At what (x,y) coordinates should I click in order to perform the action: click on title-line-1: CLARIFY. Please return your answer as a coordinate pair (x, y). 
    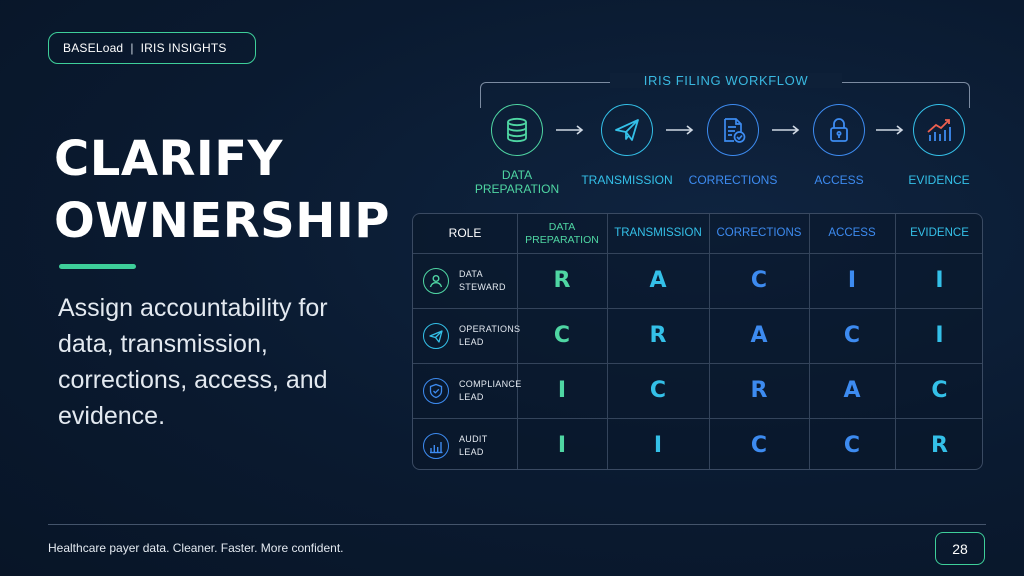
    Looking at the image, I should click on (168, 159).